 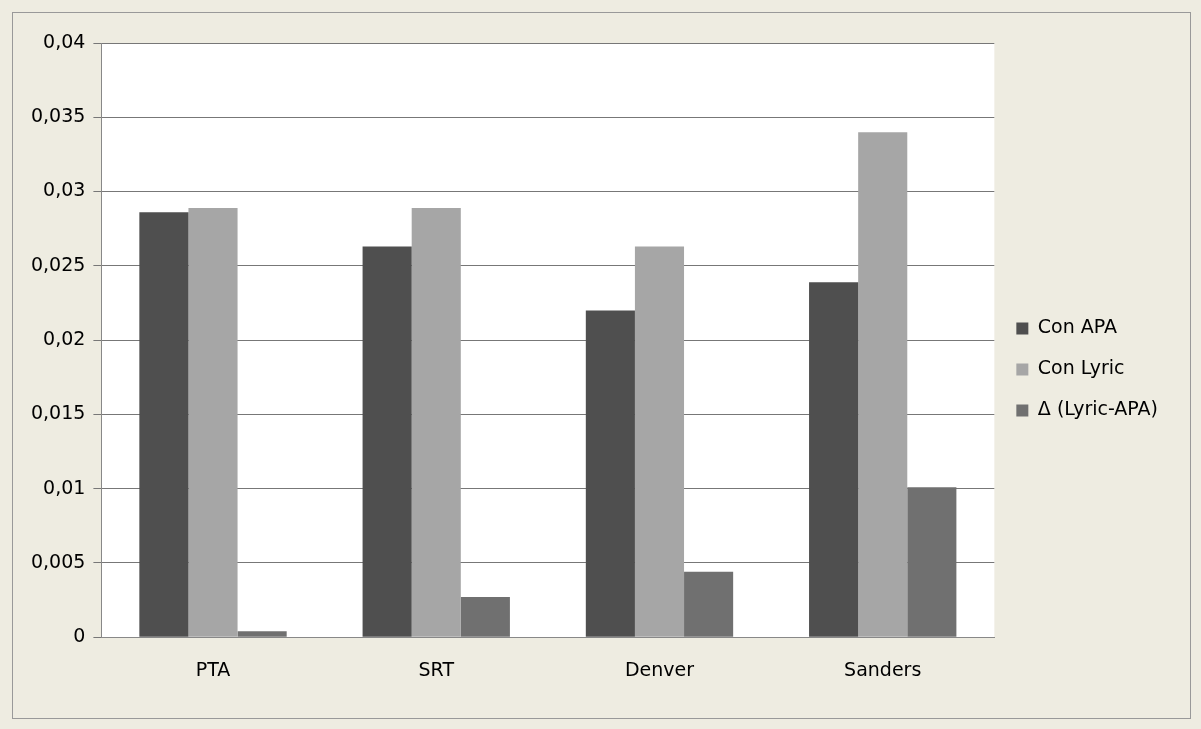 I want to click on y-tick-label: 0,015, so click(x=58, y=412).